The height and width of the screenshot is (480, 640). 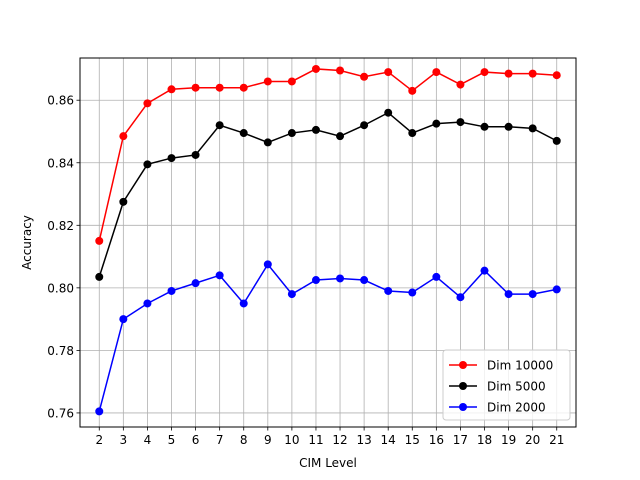 What do you see at coordinates (60, 226) in the screenshot?
I see `y-tick-label: 0.82` at bounding box center [60, 226].